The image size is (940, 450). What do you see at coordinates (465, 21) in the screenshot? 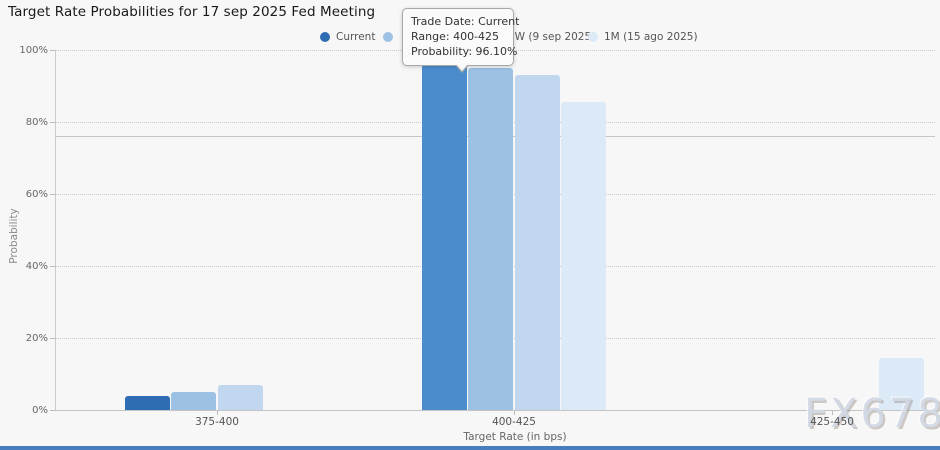
I see `tooltip-trade-date: Trade Date: Current` at bounding box center [465, 21].